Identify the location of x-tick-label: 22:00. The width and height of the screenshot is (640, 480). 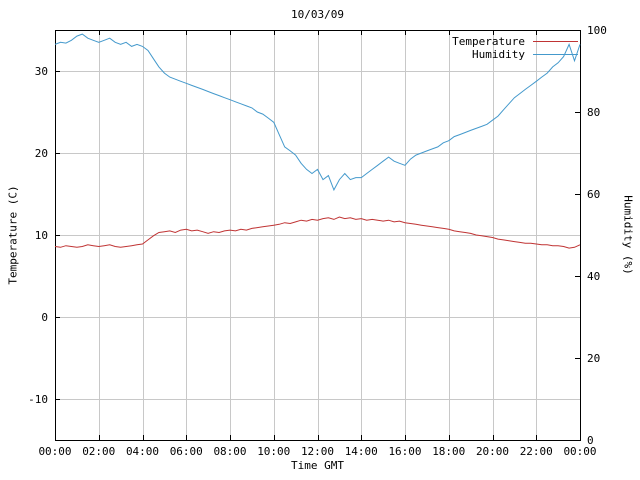
(536, 451).